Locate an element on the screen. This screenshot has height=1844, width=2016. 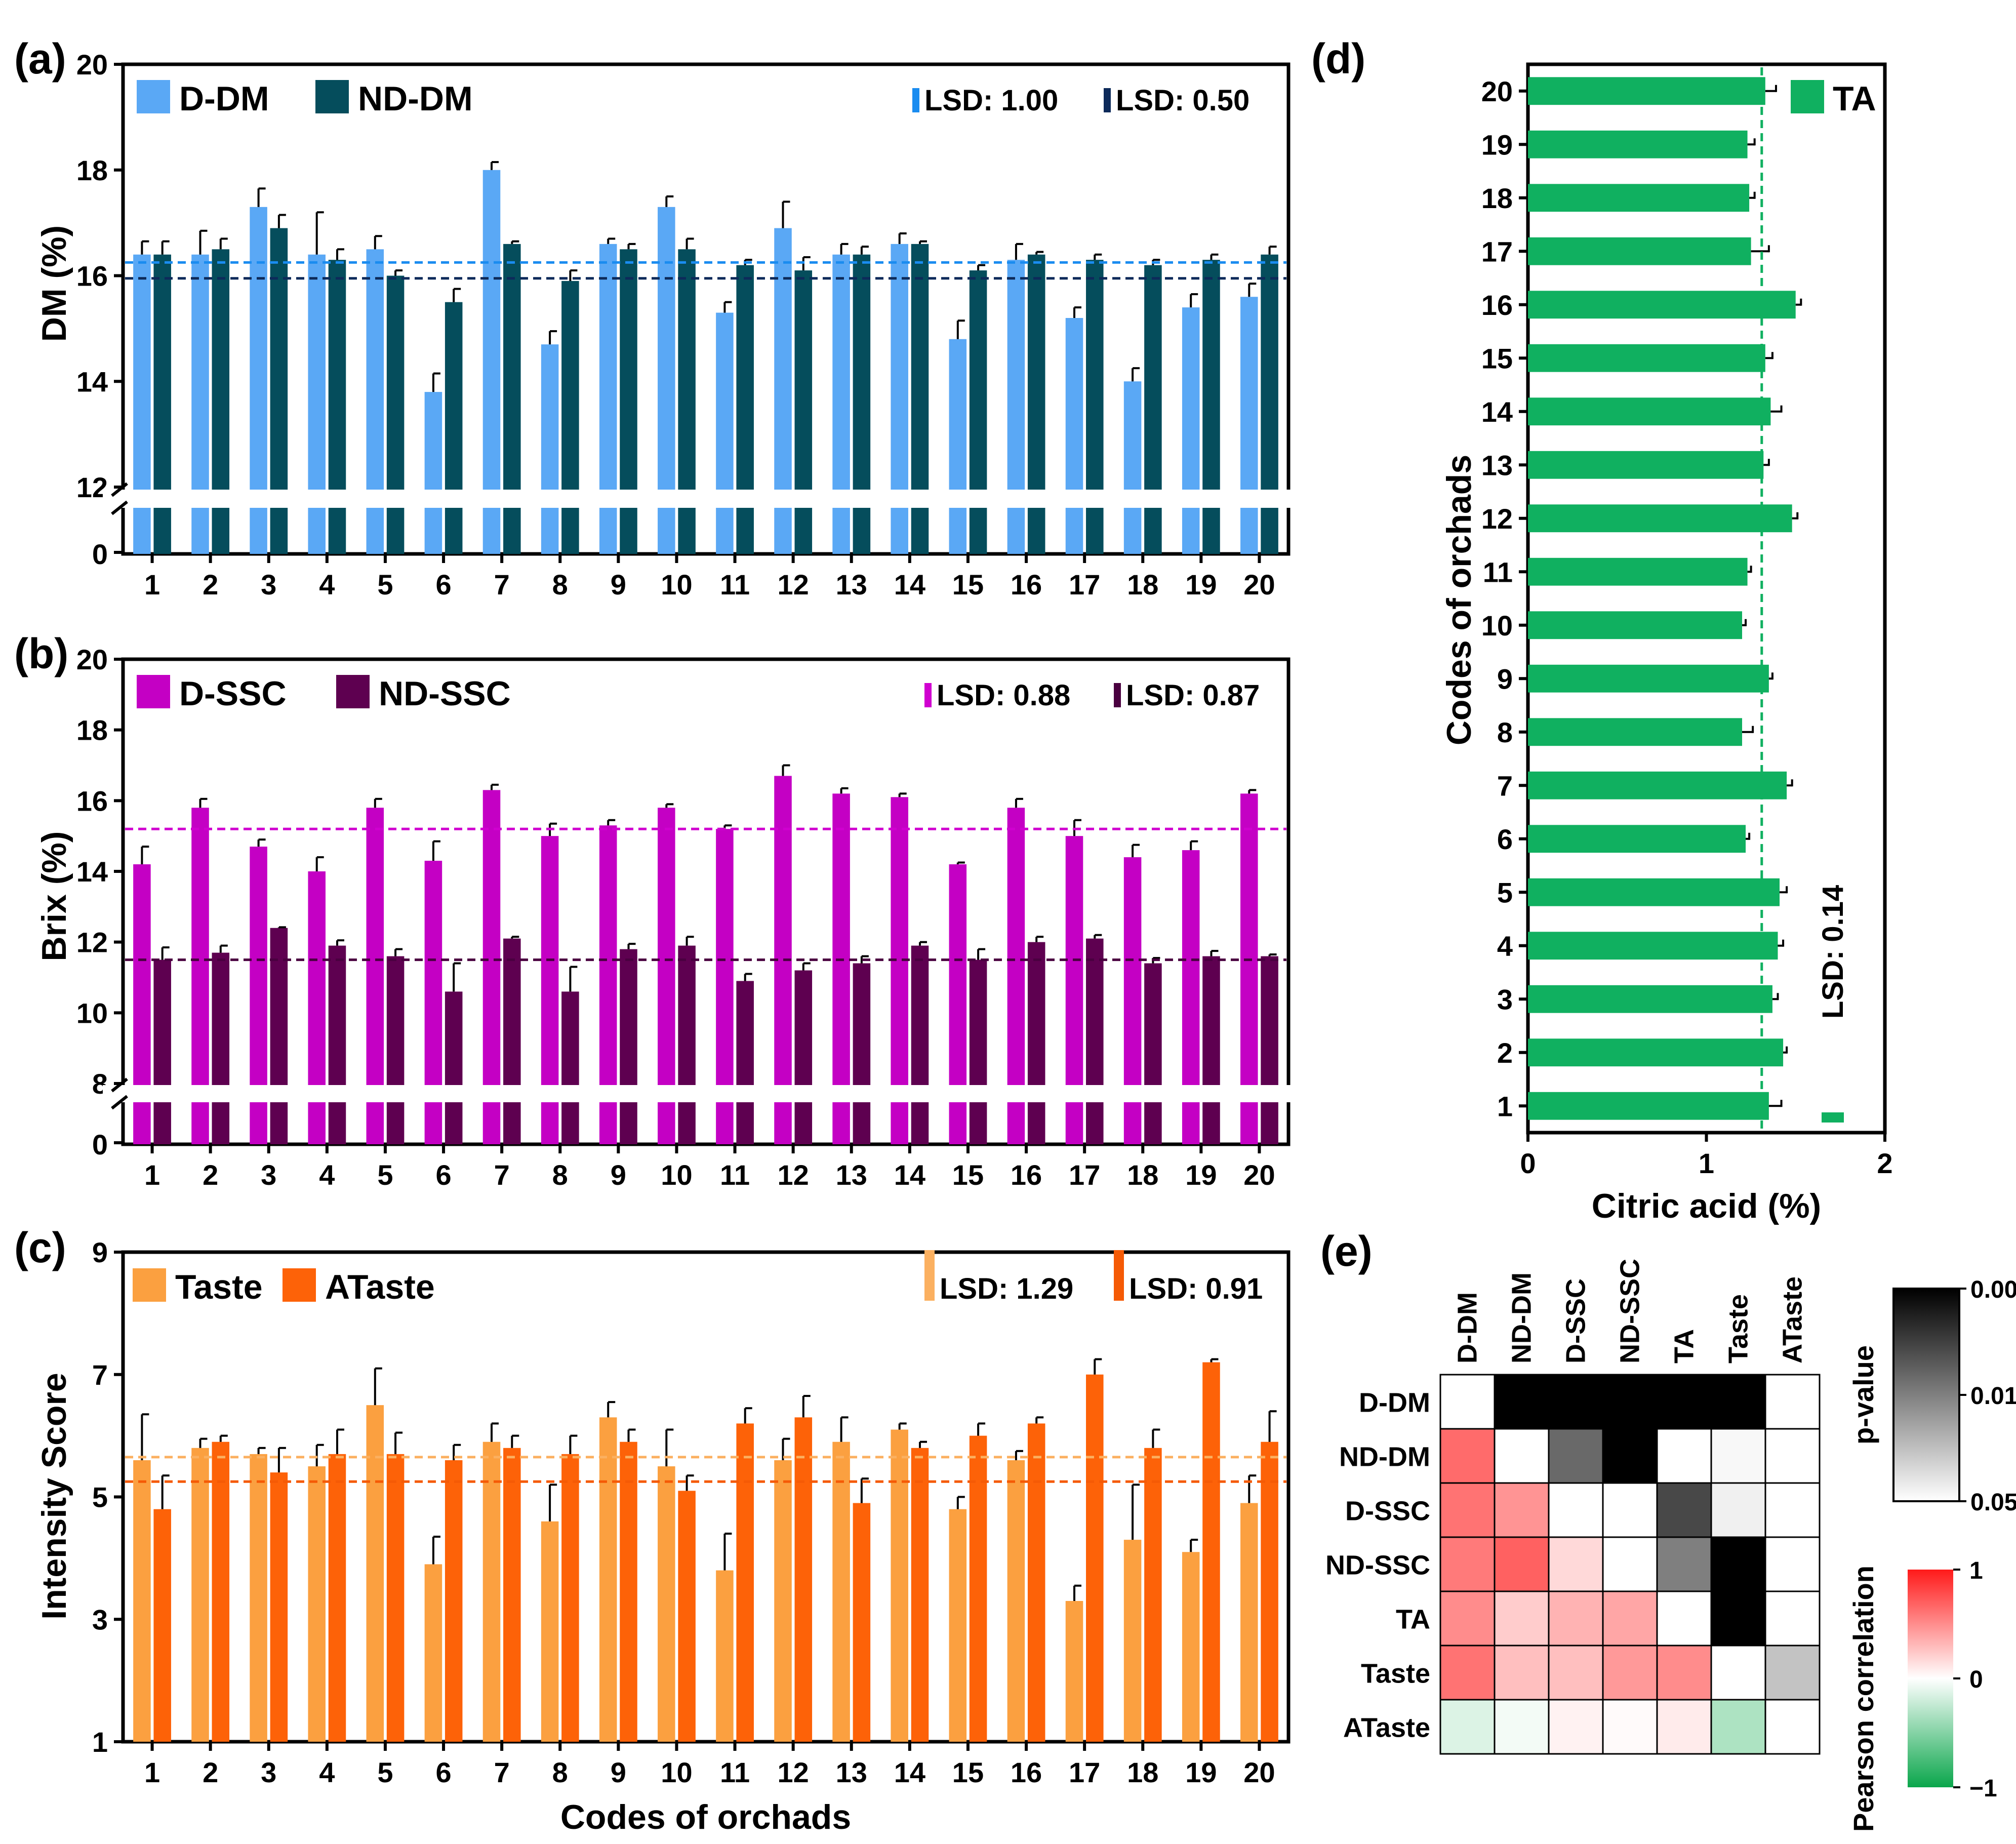
legend-label-taste: Taste is located at coordinates (219, 1287).